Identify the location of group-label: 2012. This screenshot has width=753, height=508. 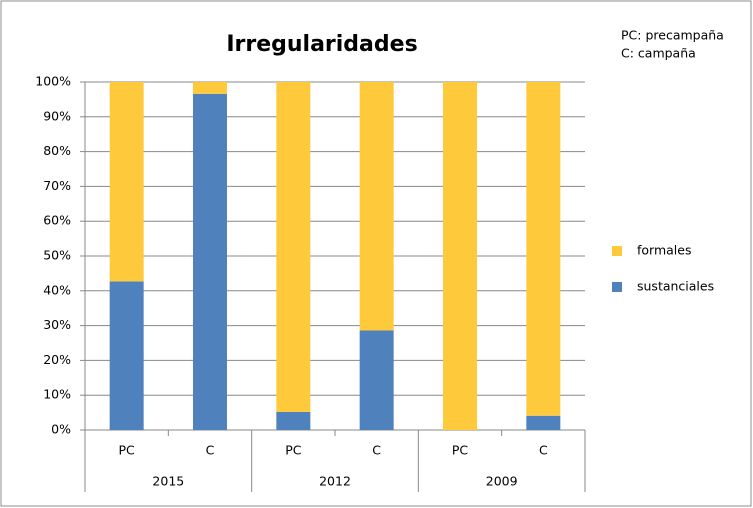
(335, 481).